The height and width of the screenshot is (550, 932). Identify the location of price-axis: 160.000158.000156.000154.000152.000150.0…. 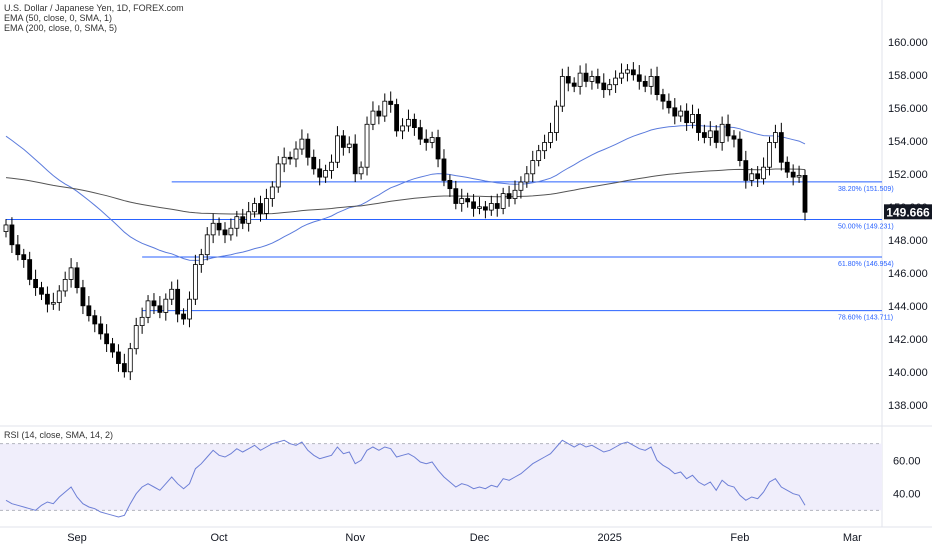
(908, 269).